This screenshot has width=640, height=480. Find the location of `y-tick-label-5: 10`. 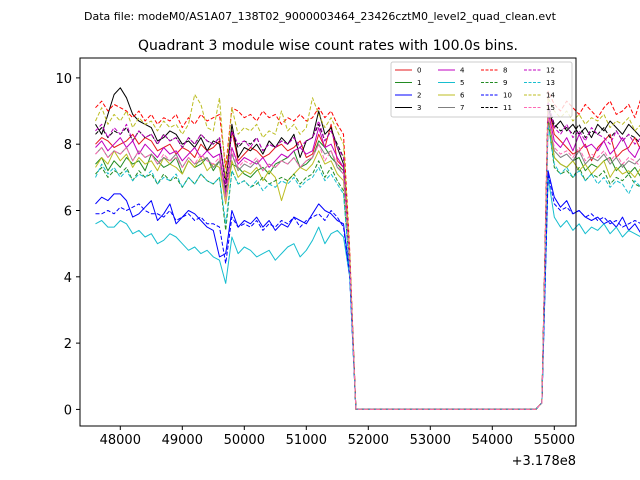

y-tick-label-5: 10 is located at coordinates (63, 79).